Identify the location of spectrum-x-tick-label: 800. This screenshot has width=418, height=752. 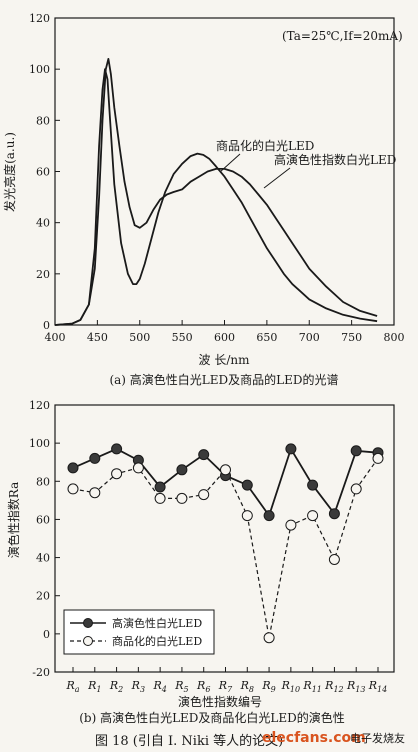
(394, 337).